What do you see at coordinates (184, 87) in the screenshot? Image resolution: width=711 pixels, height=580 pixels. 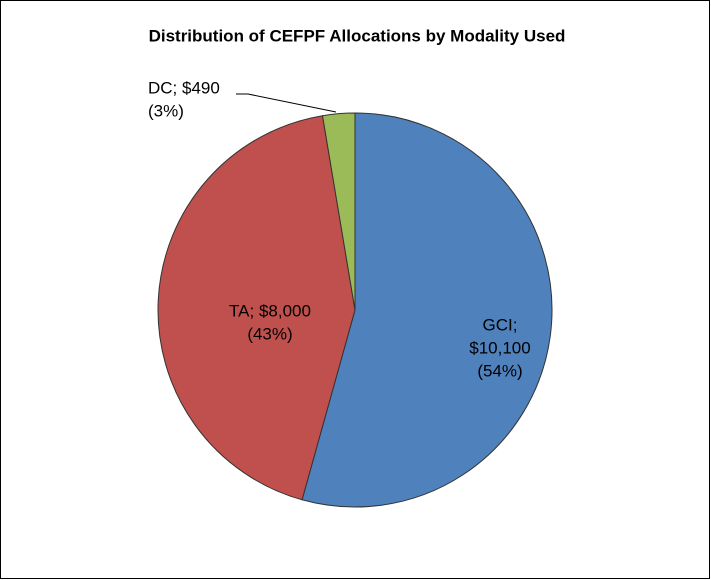 I see `data-label: DC; $490` at bounding box center [184, 87].